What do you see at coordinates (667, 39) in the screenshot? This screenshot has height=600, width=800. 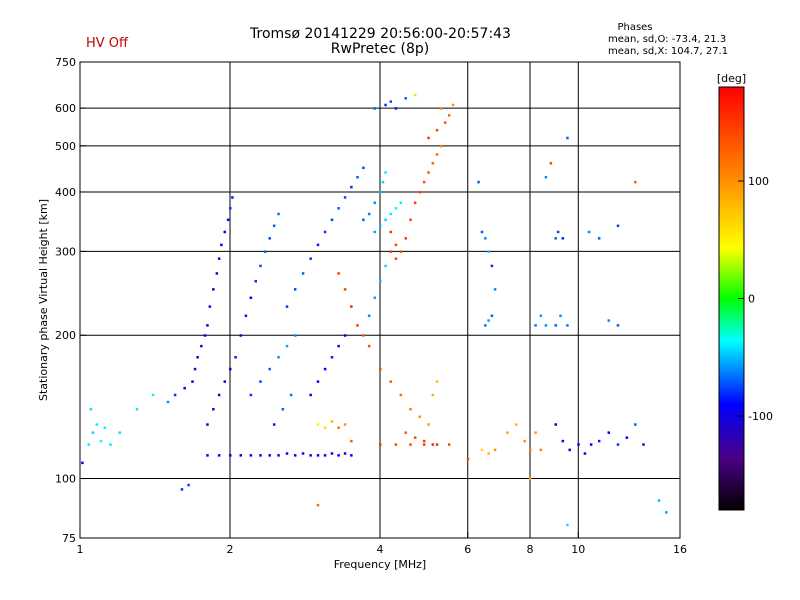 I see `phases-o-stats: mean, sd,O: -73.4, 21.3` at bounding box center [667, 39].